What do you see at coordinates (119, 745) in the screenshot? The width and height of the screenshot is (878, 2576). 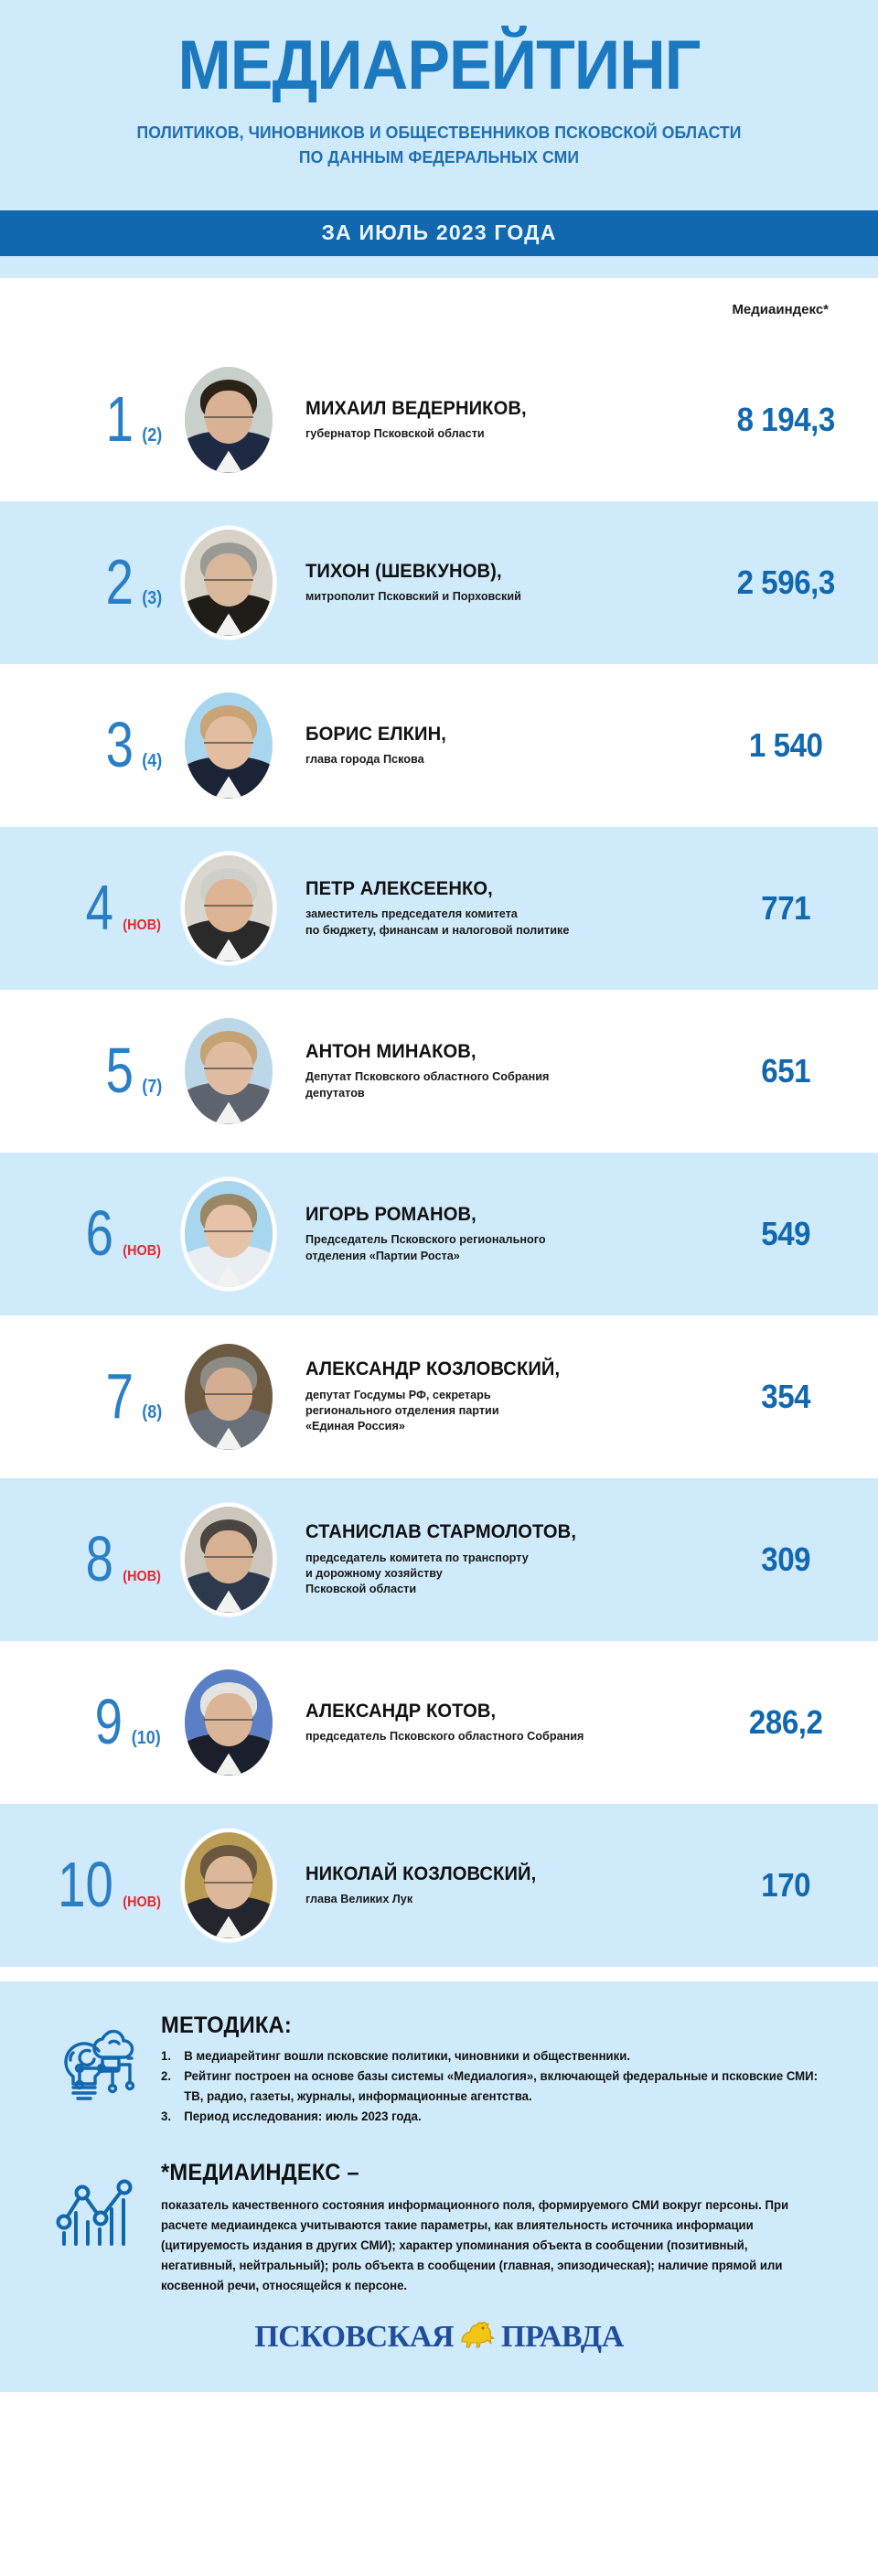 I see `rank-number: 3` at bounding box center [119, 745].